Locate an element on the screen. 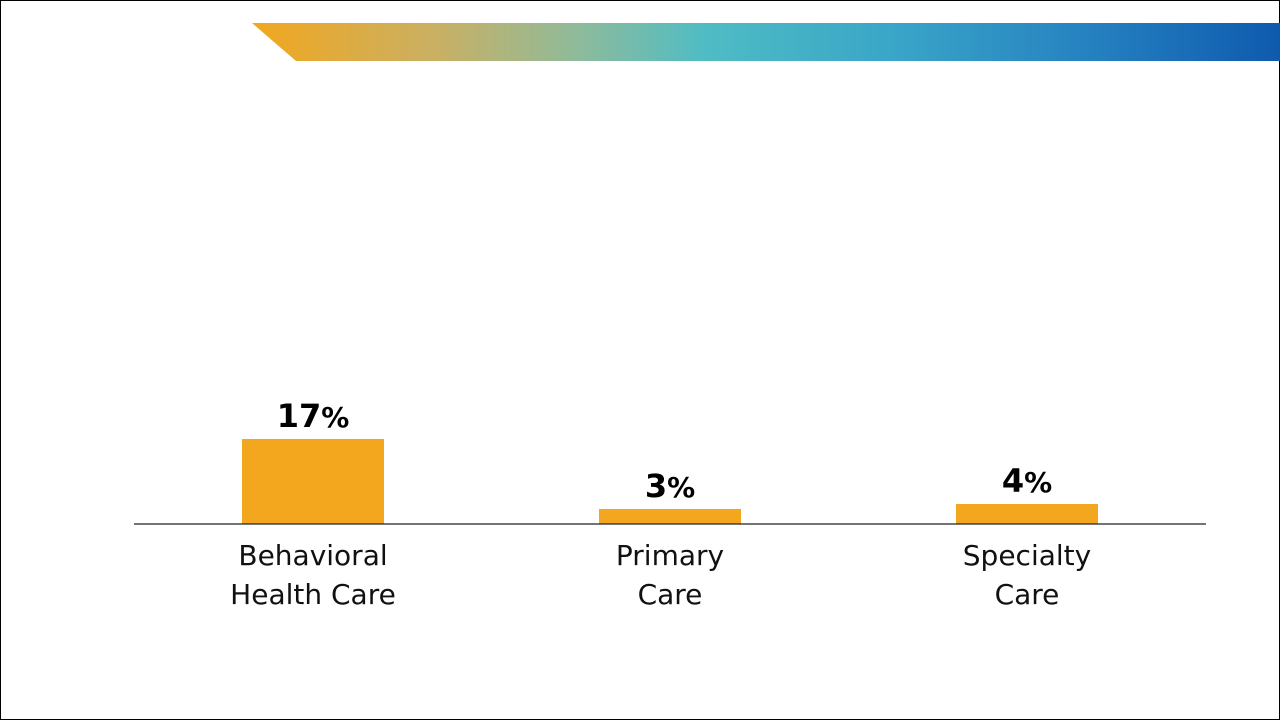 This screenshot has width=1280, height=720. category-label-line: Health Care is located at coordinates (313, 594).